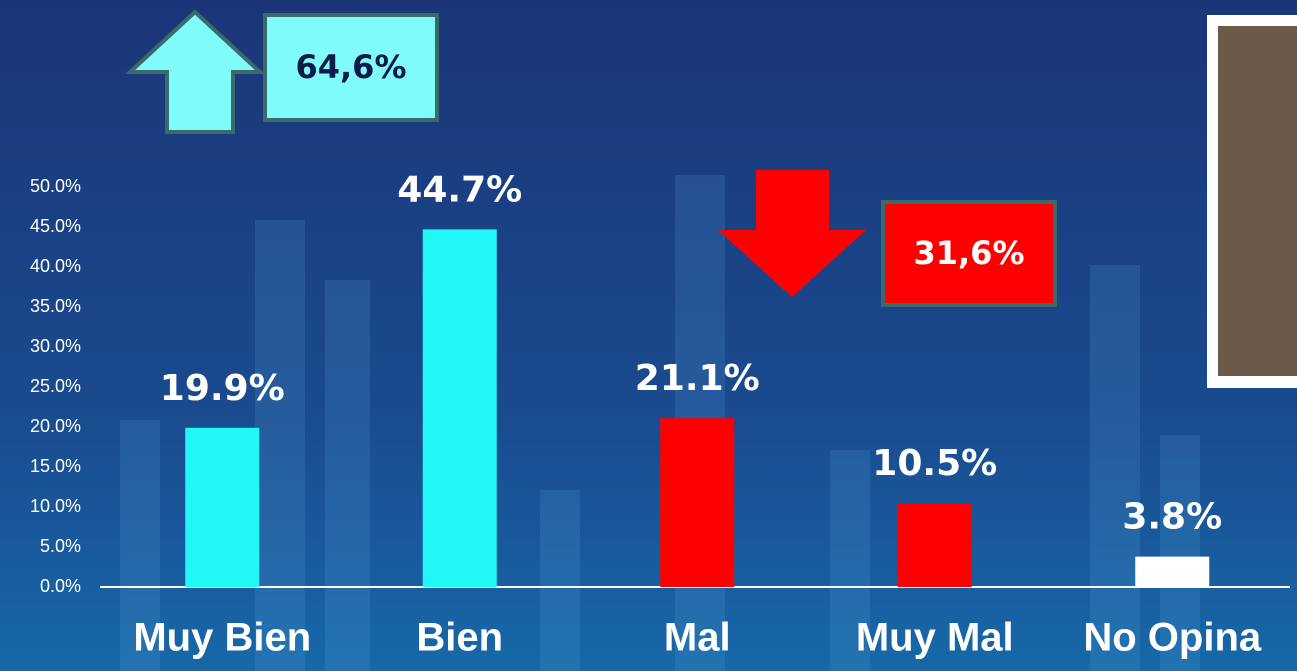 The width and height of the screenshot is (1297, 671). I want to click on y-tick-label: 40.0%, so click(55, 266).